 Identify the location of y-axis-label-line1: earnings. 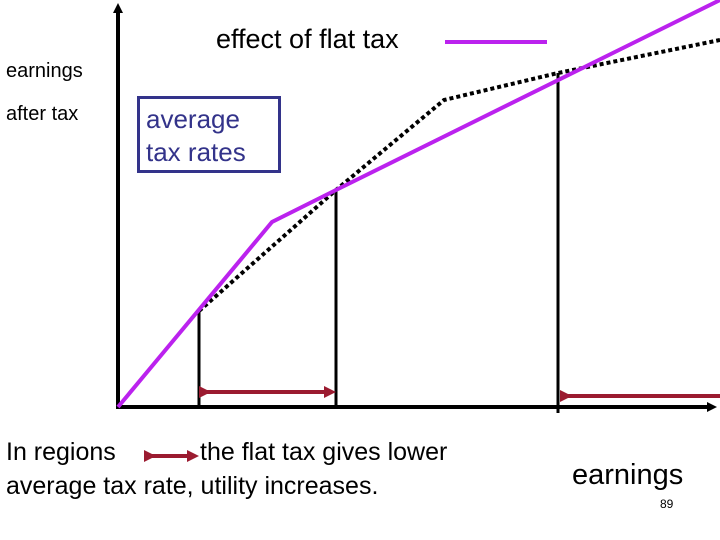
(44, 71).